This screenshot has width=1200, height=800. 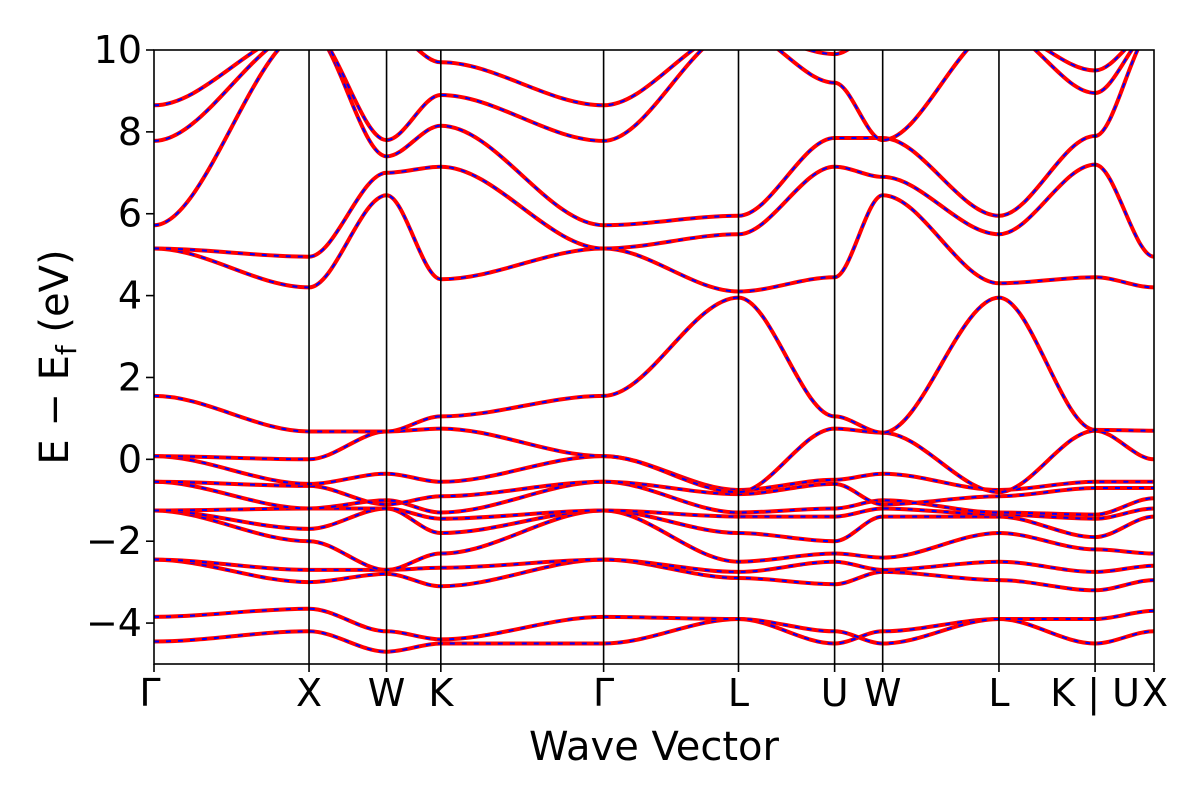 I want to click on y-axis-label-subscript: f, so click(x=66, y=349).